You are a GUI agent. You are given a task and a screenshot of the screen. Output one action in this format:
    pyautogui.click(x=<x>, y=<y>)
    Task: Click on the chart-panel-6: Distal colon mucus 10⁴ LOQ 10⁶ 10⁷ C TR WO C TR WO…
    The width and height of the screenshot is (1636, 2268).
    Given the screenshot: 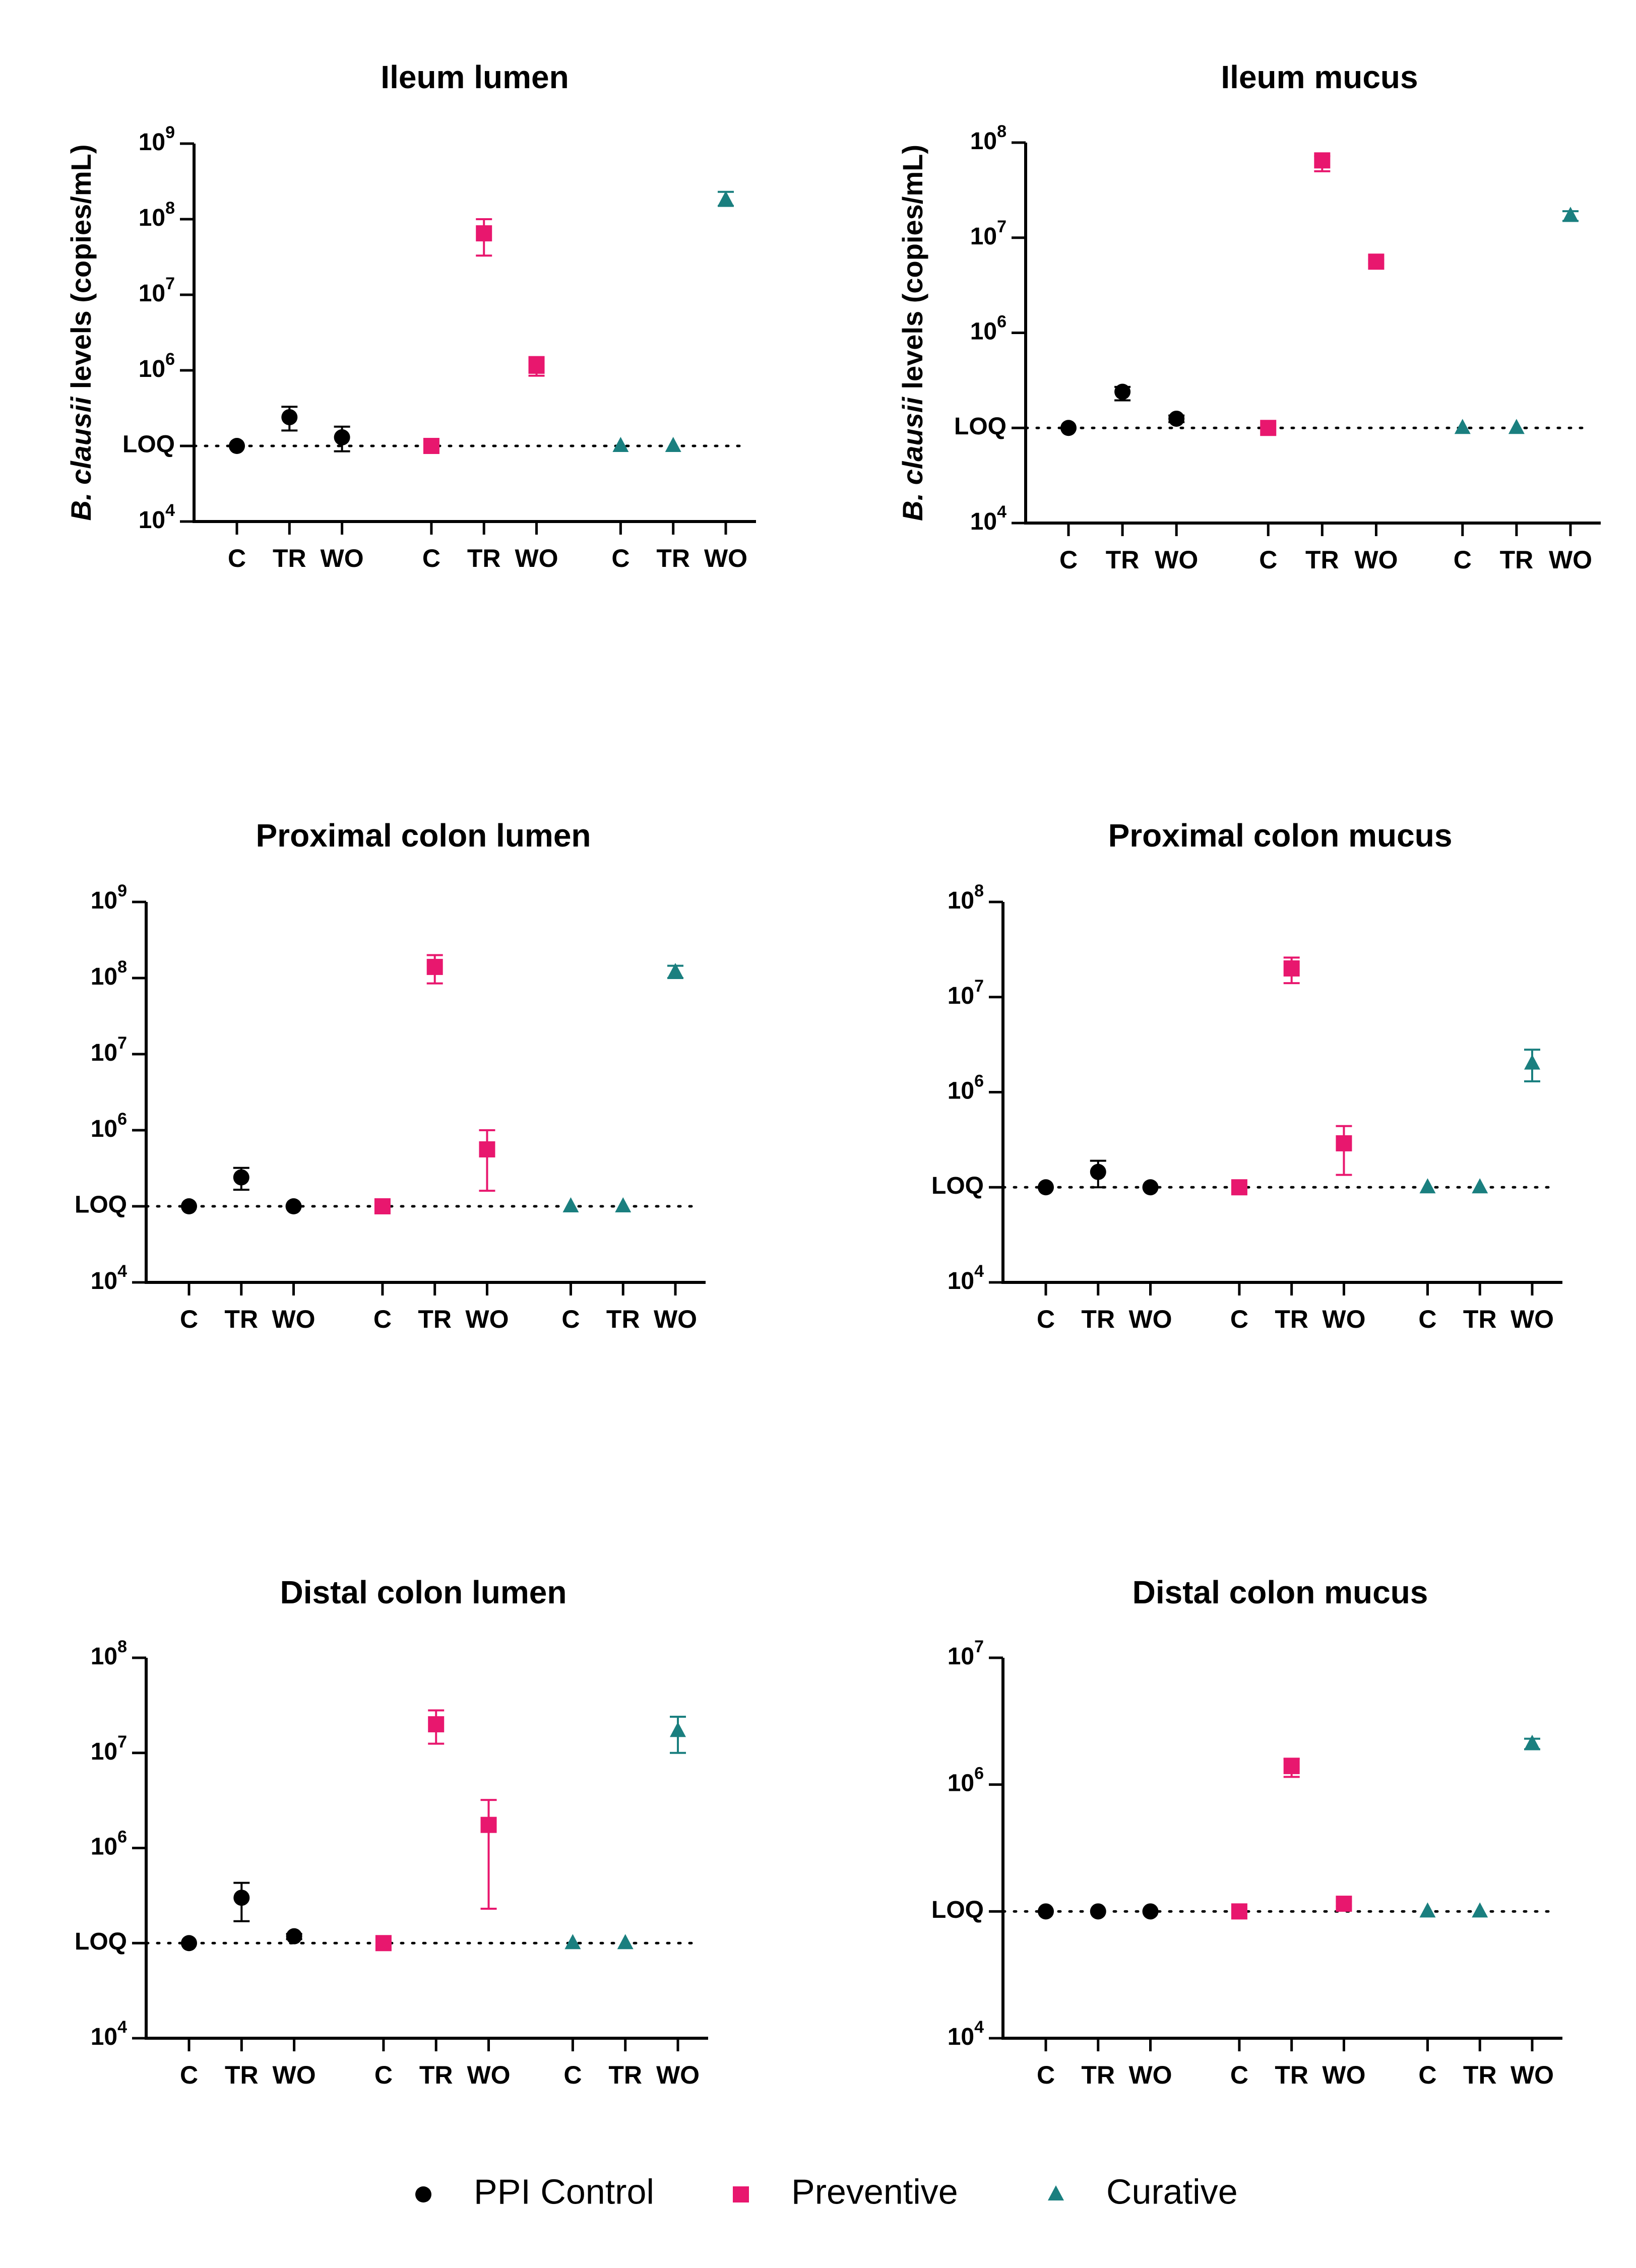 What is the action you would take?
    pyautogui.click(x=1246, y=1831)
    